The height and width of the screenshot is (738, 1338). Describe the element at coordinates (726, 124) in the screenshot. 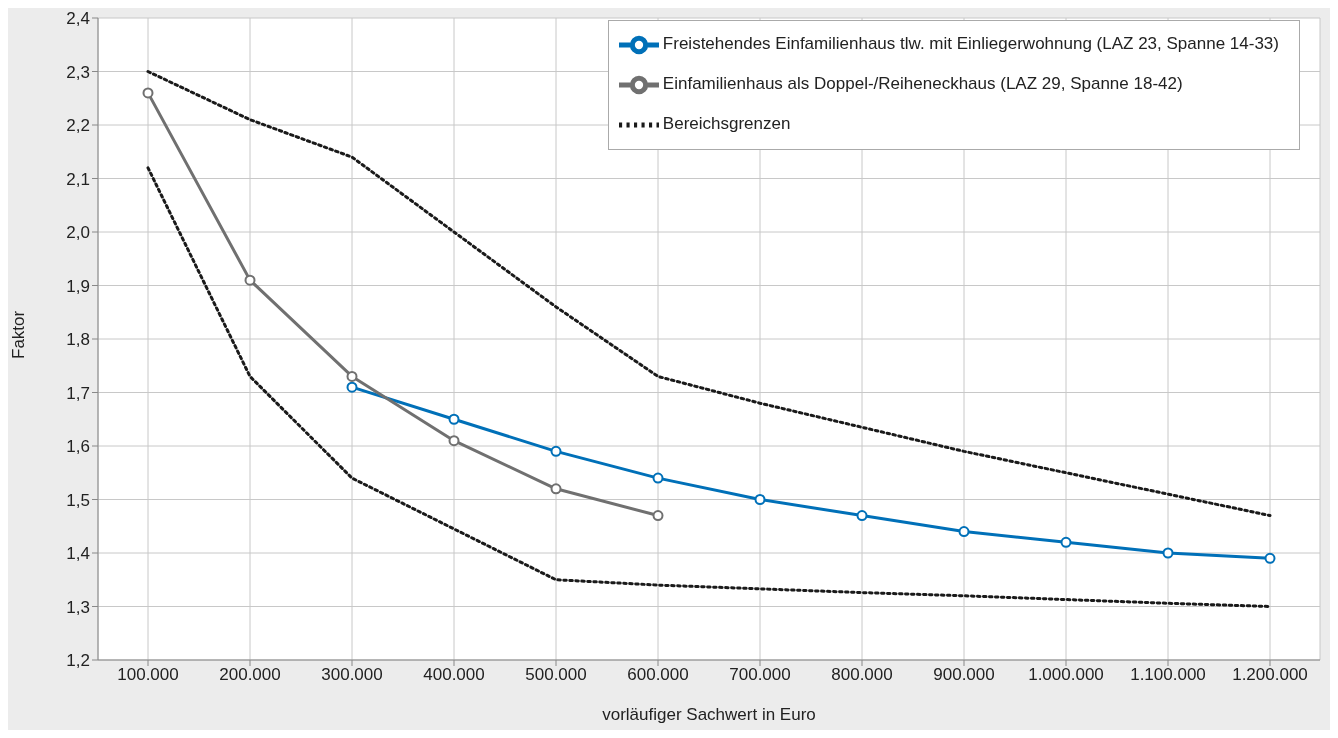

I see `legend-label: Bereichsgrenzen` at that location.